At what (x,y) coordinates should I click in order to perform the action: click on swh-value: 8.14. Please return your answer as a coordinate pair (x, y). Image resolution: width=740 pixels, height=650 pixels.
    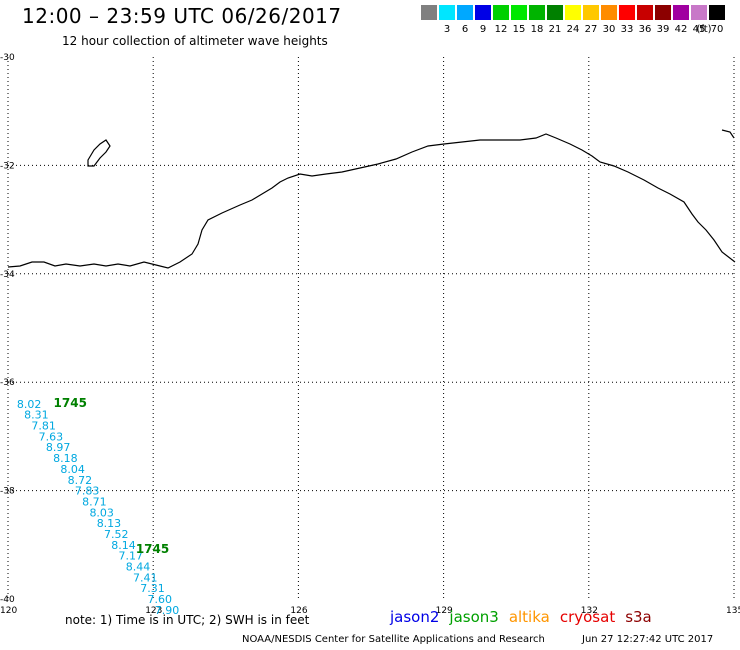
    Looking at the image, I should click on (123, 545).